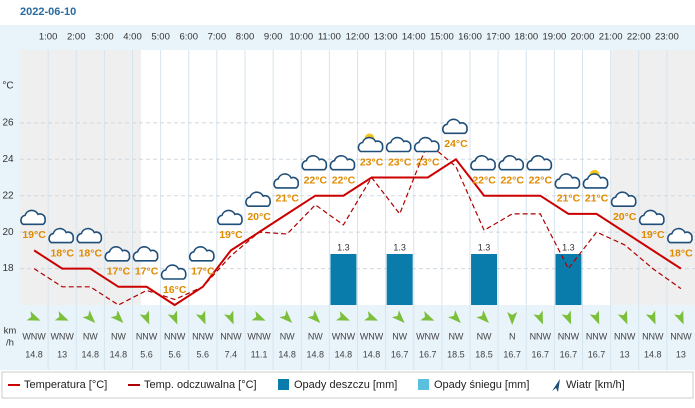  Describe the element at coordinates (442, 37) in the screenshot. I see `hour-label: 15:00` at that location.